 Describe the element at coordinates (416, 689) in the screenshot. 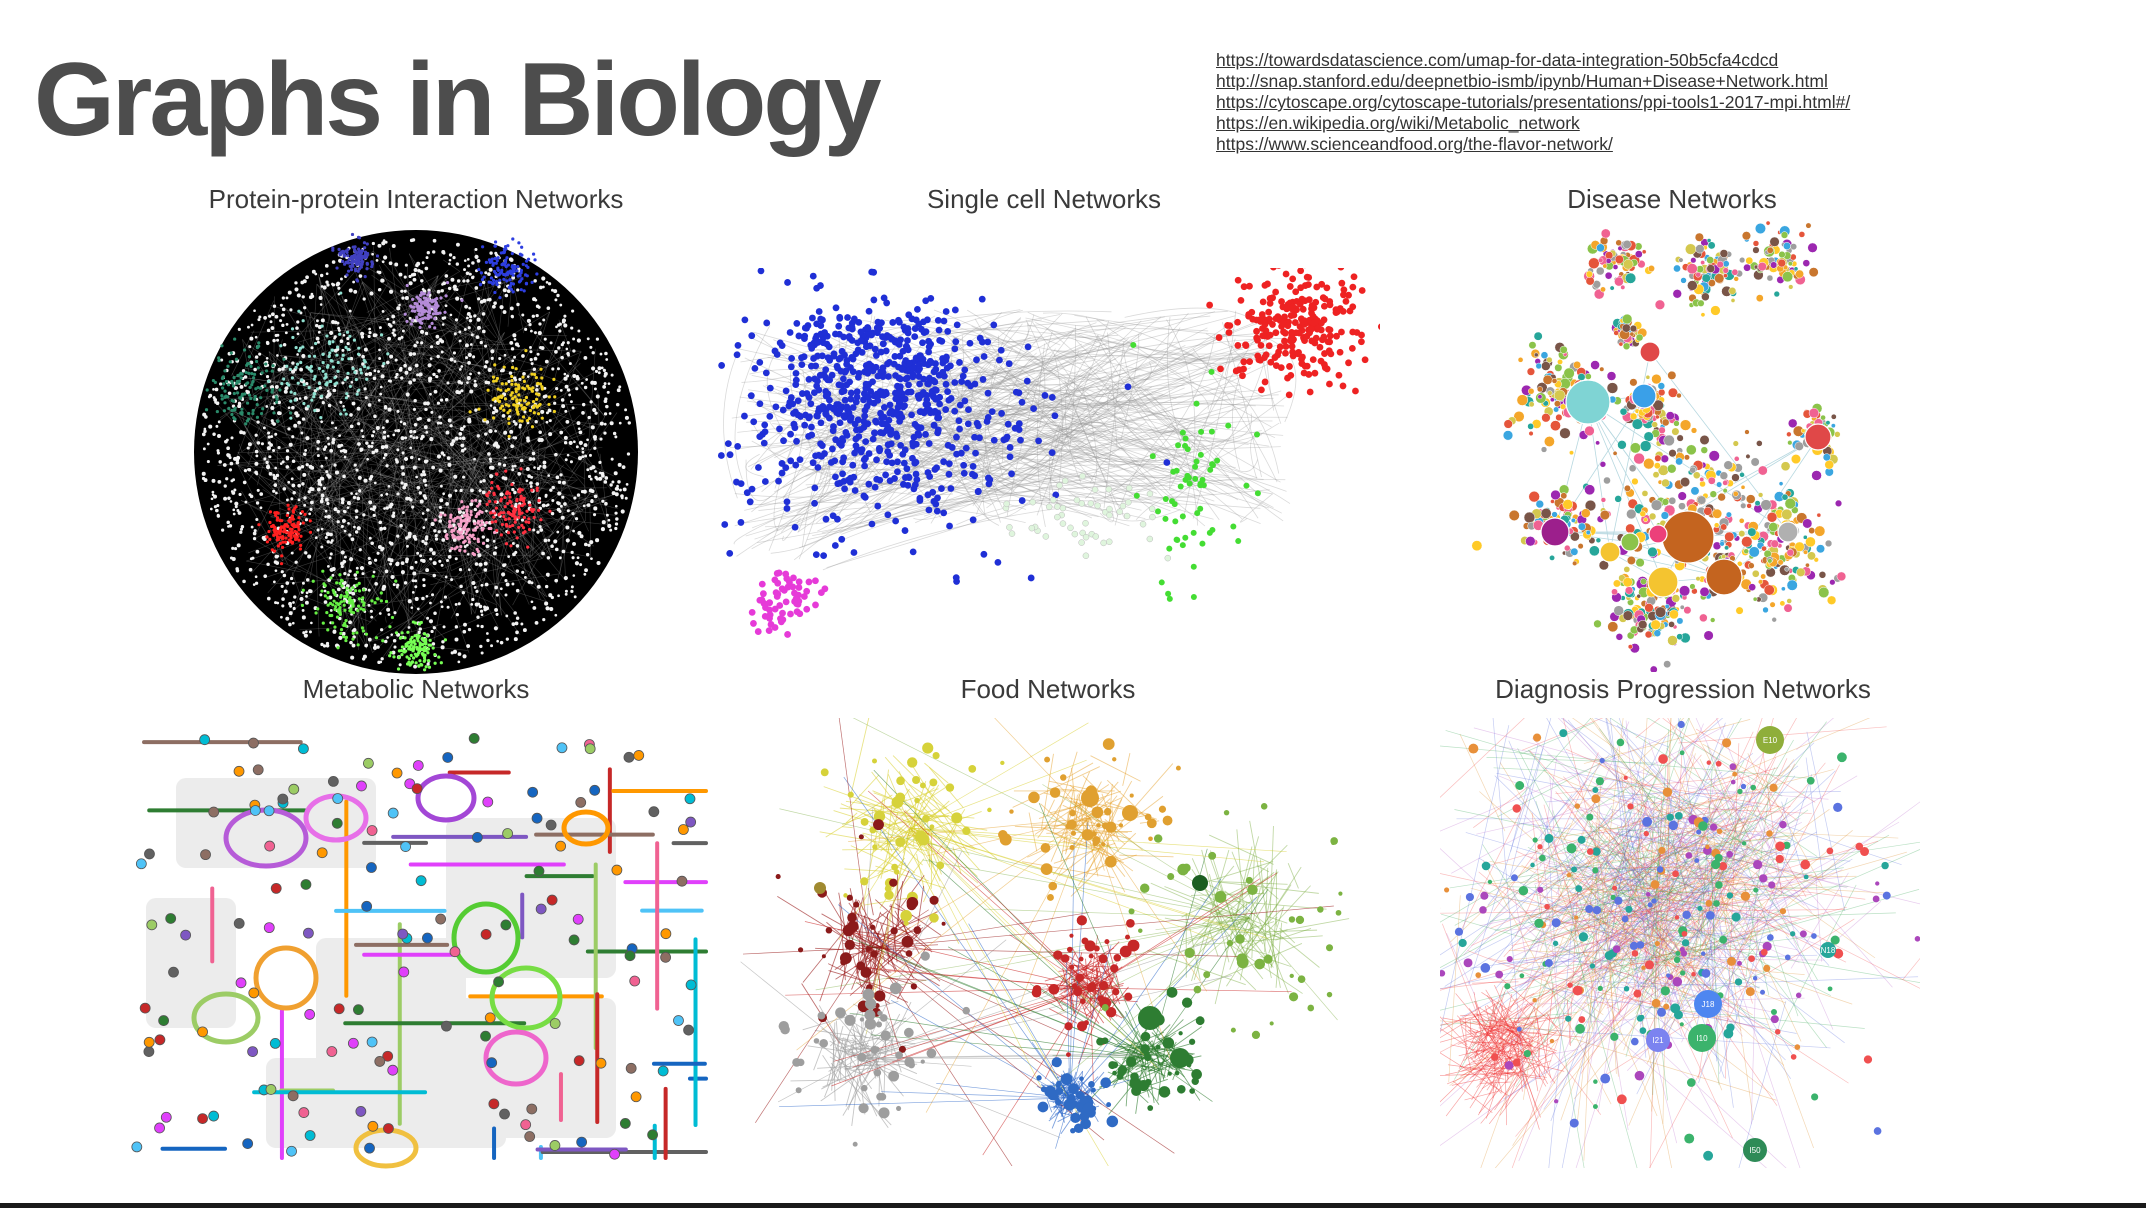

I see `metabolic-panel-title: Metabolic Networks` at that location.